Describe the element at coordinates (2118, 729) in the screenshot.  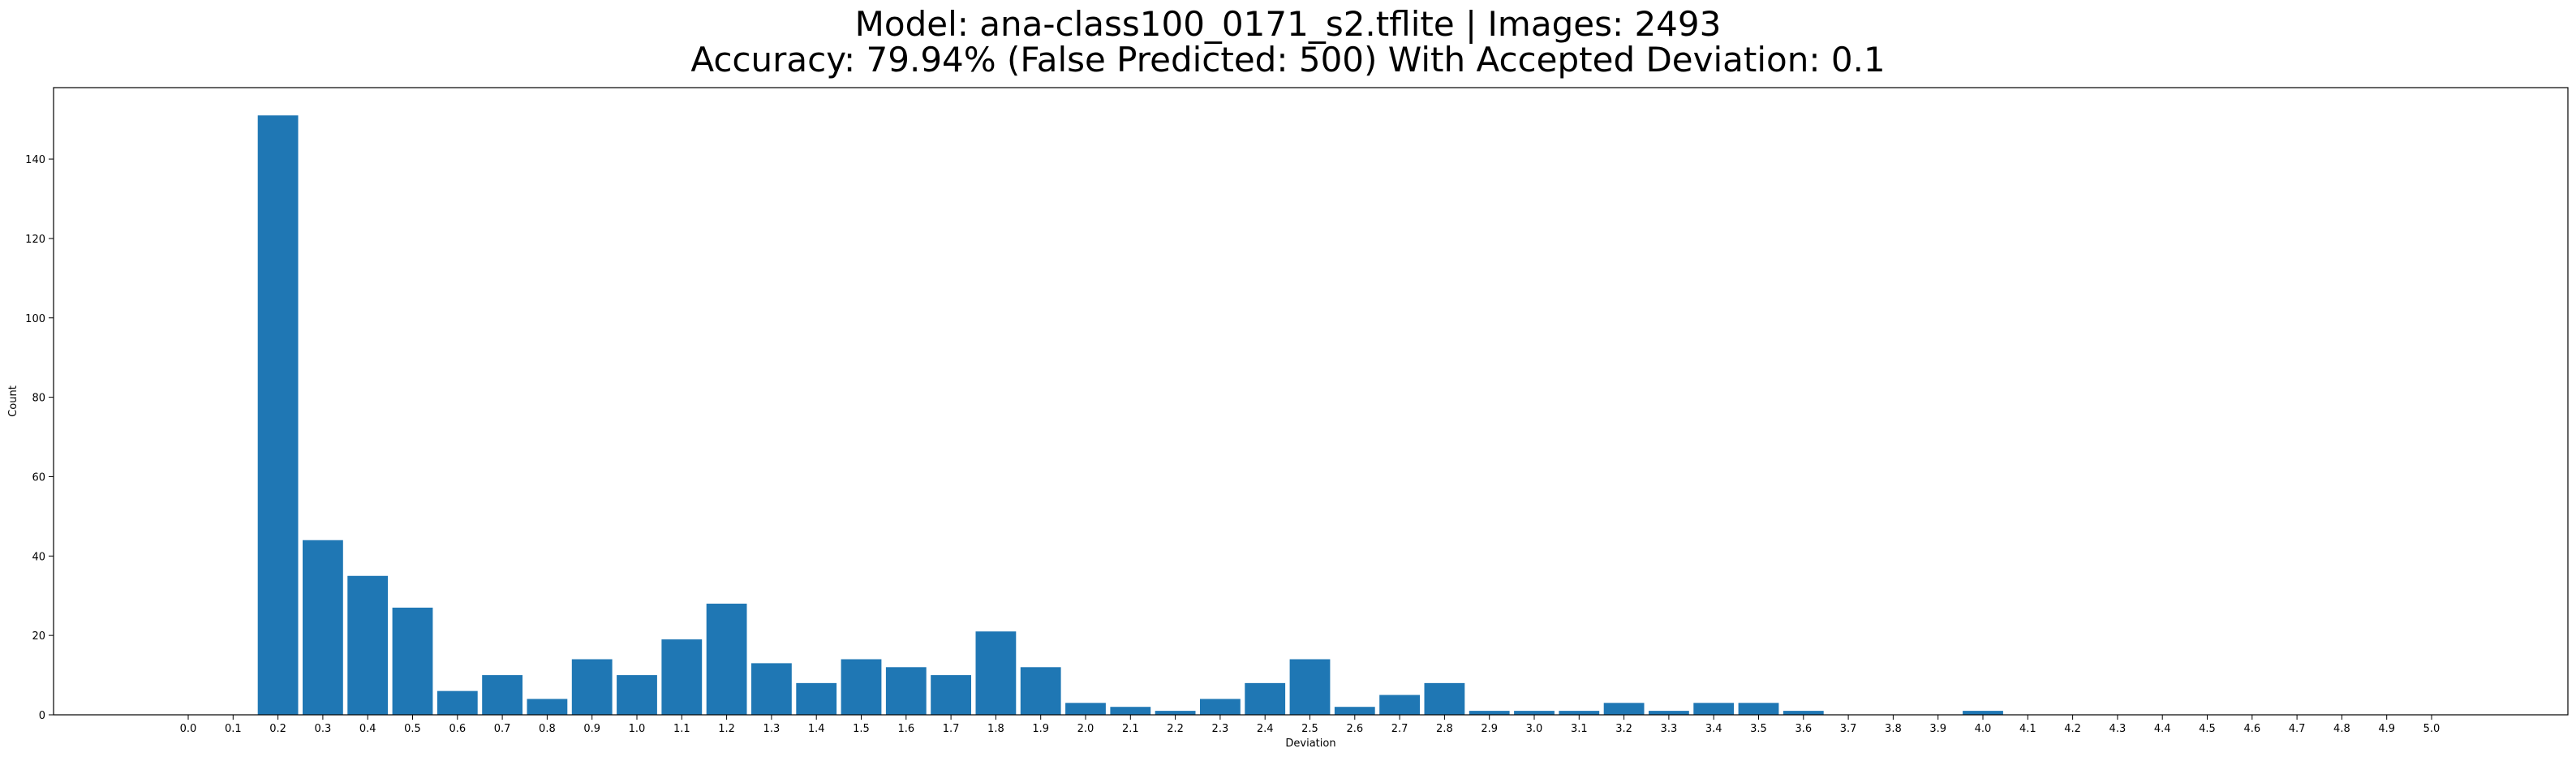
I see `x-tick-label: 4.3` at that location.